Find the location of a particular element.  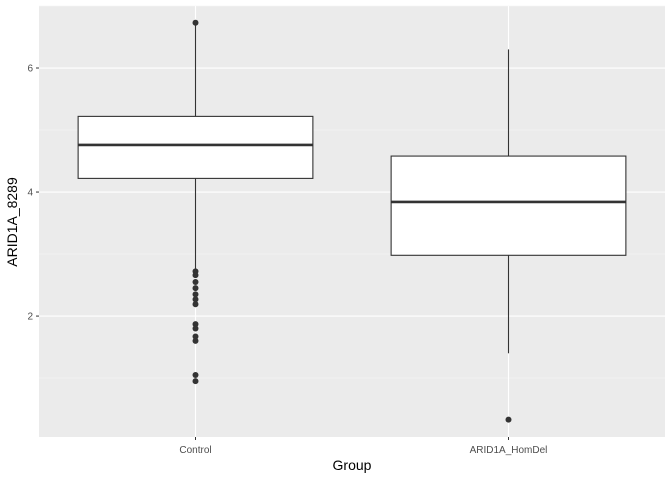

y-axis-title: ARID1A_8289 is located at coordinates (12, 222).